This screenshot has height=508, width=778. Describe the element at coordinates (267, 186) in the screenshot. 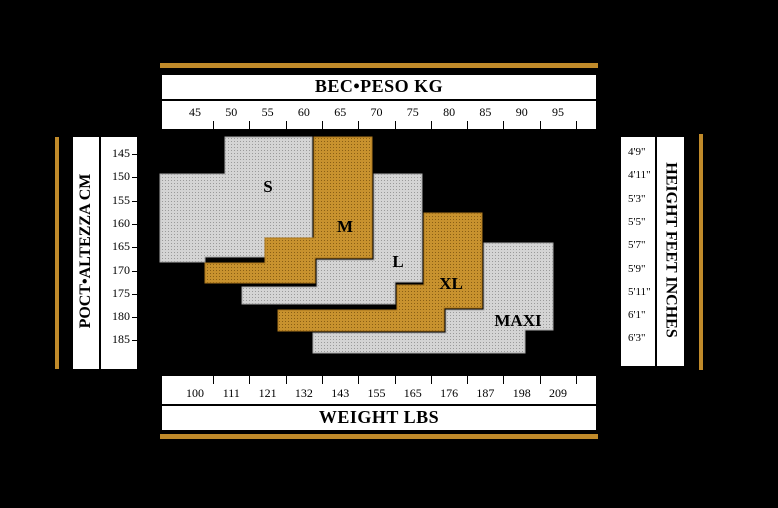

I see `size-label: S` at that location.